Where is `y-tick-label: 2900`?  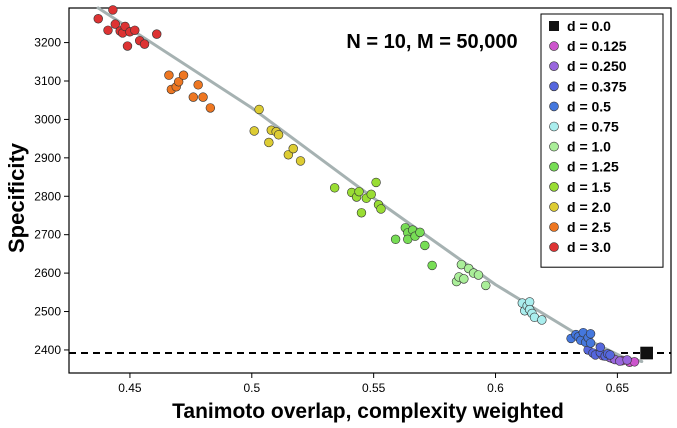 y-tick-label: 2900 is located at coordinates (47, 158).